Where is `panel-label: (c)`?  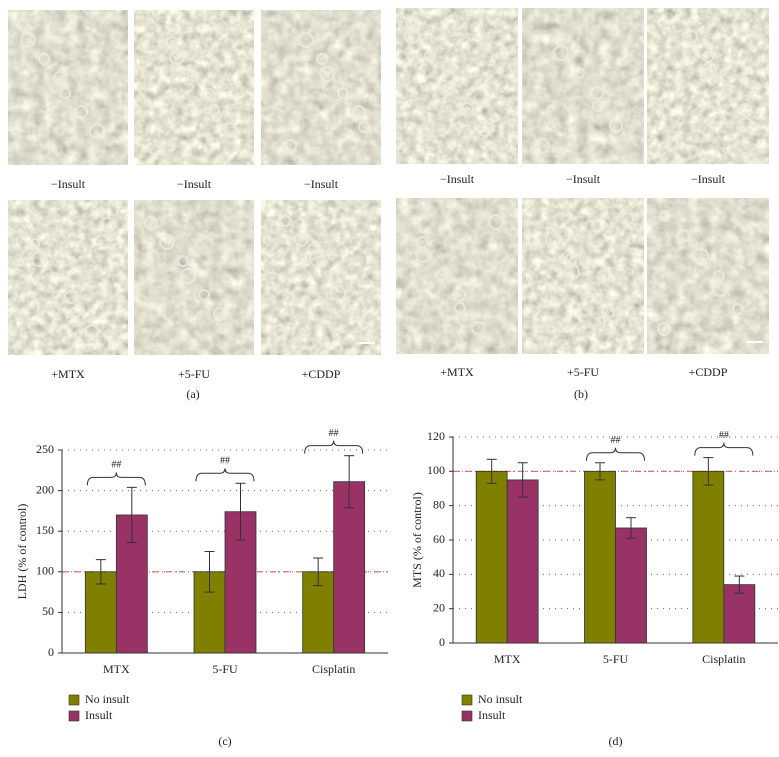 panel-label: (c) is located at coordinates (224, 741).